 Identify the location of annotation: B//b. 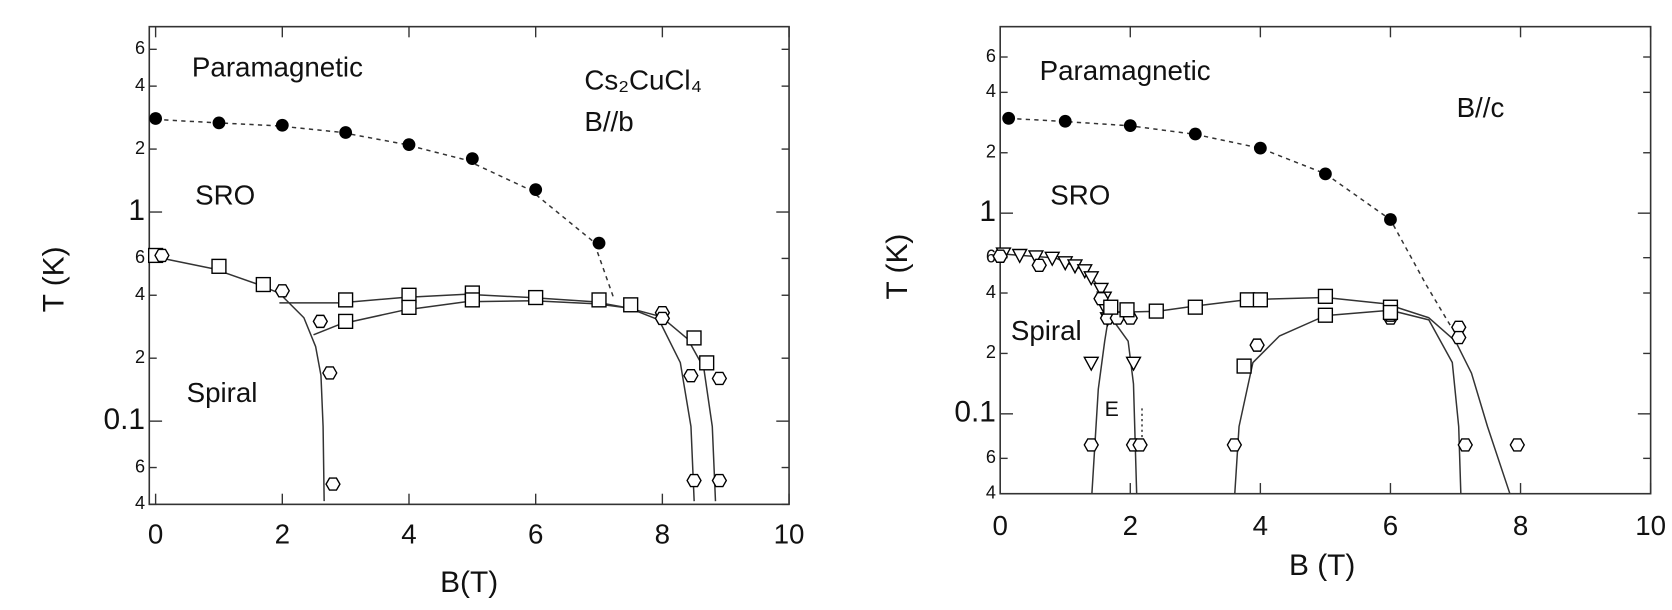
(608, 121).